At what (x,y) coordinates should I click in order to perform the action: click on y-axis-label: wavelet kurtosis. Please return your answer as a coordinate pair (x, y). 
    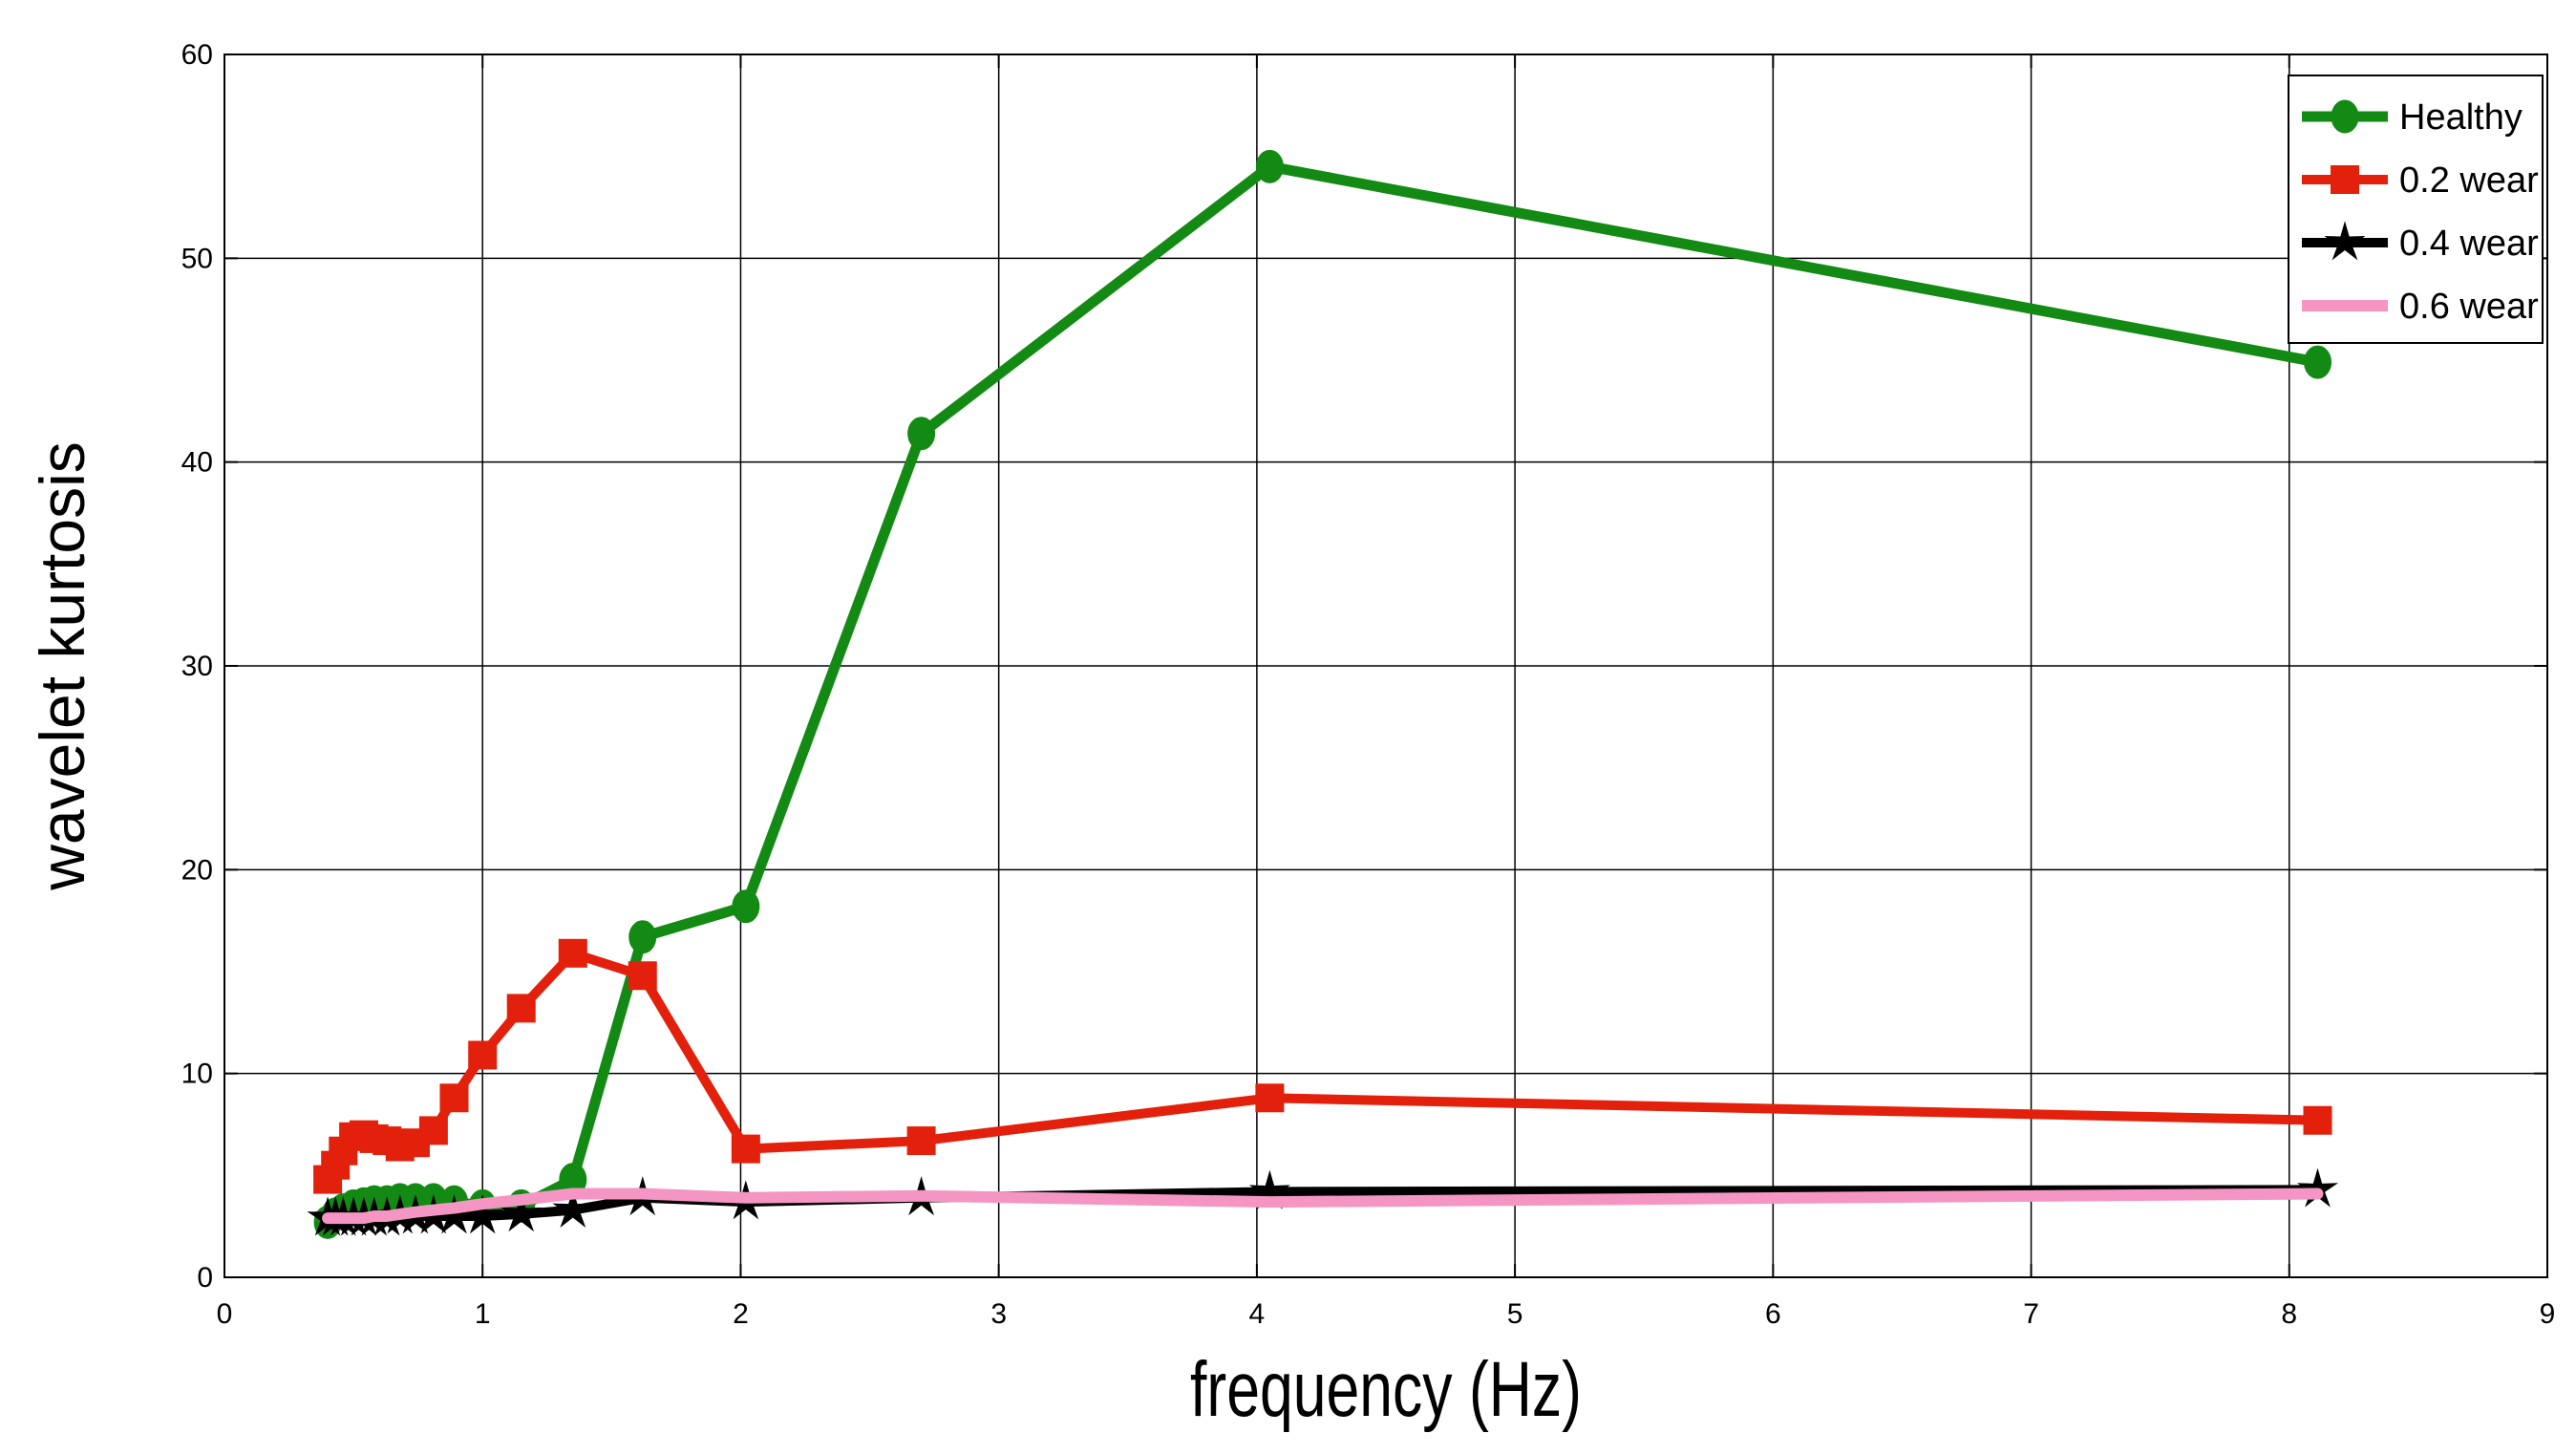
    Looking at the image, I should click on (62, 666).